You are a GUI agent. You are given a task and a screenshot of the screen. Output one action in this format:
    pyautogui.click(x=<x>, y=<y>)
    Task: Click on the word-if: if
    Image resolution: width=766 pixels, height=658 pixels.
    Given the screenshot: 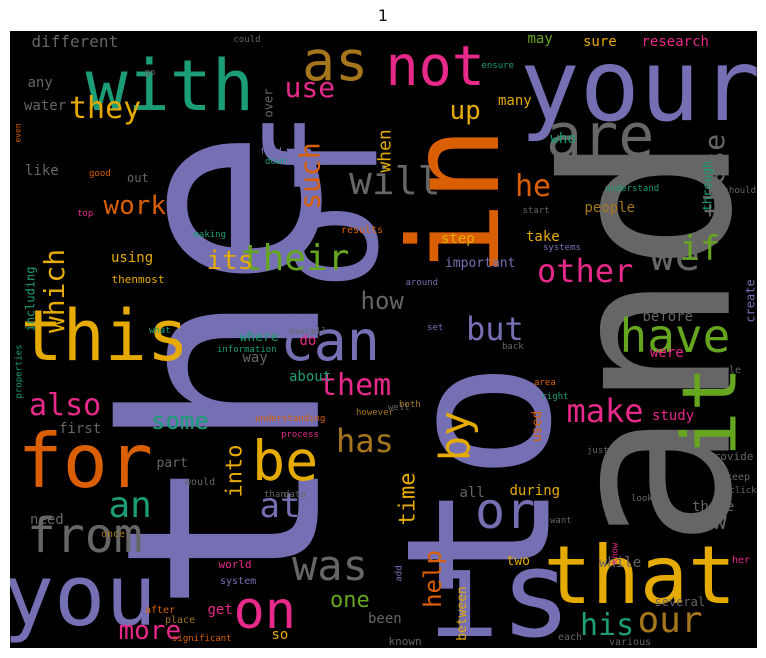 What is the action you would take?
    pyautogui.click(x=700, y=249)
    